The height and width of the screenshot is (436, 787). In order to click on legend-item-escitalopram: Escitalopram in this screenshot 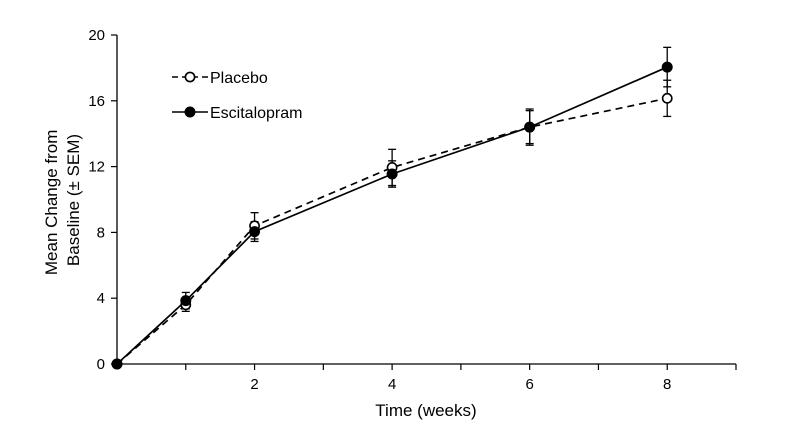, I will do `click(237, 113)`.